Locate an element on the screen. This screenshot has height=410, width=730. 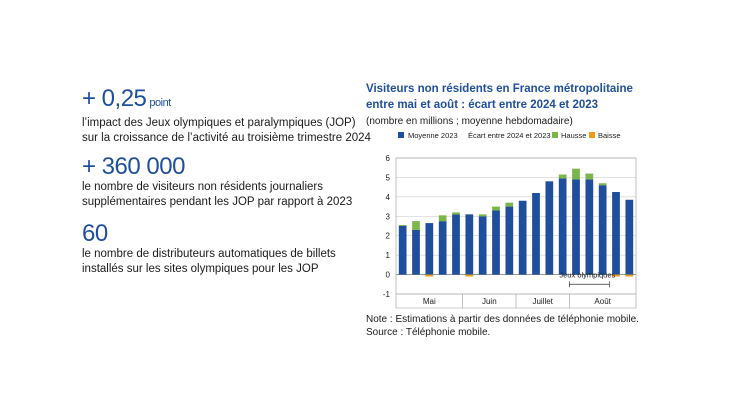
legend-label-base: Moyenne 2023 is located at coordinates (433, 135).